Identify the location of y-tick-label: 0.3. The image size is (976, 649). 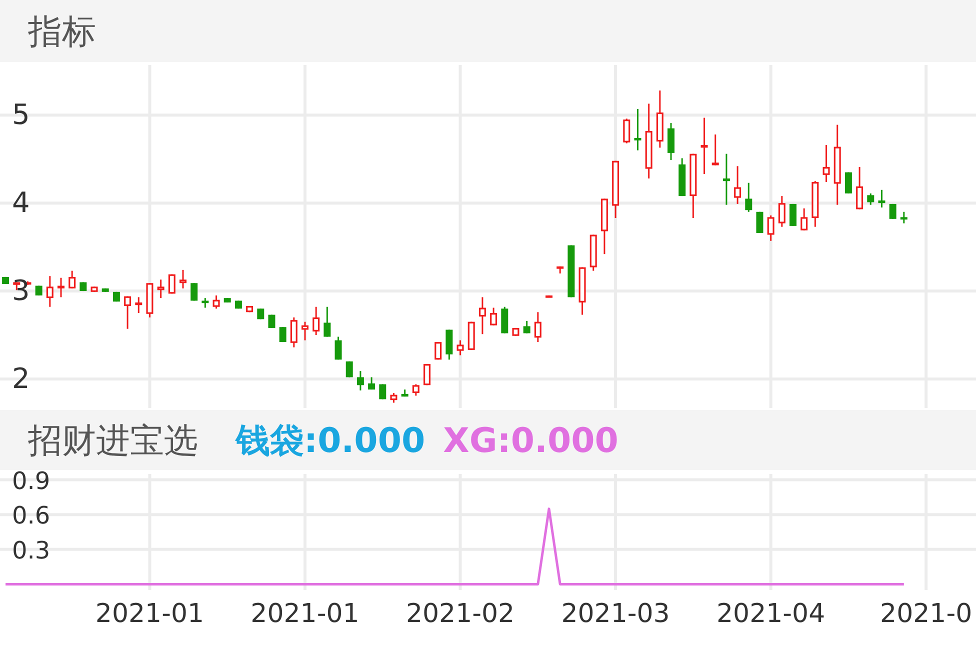
(31, 550).